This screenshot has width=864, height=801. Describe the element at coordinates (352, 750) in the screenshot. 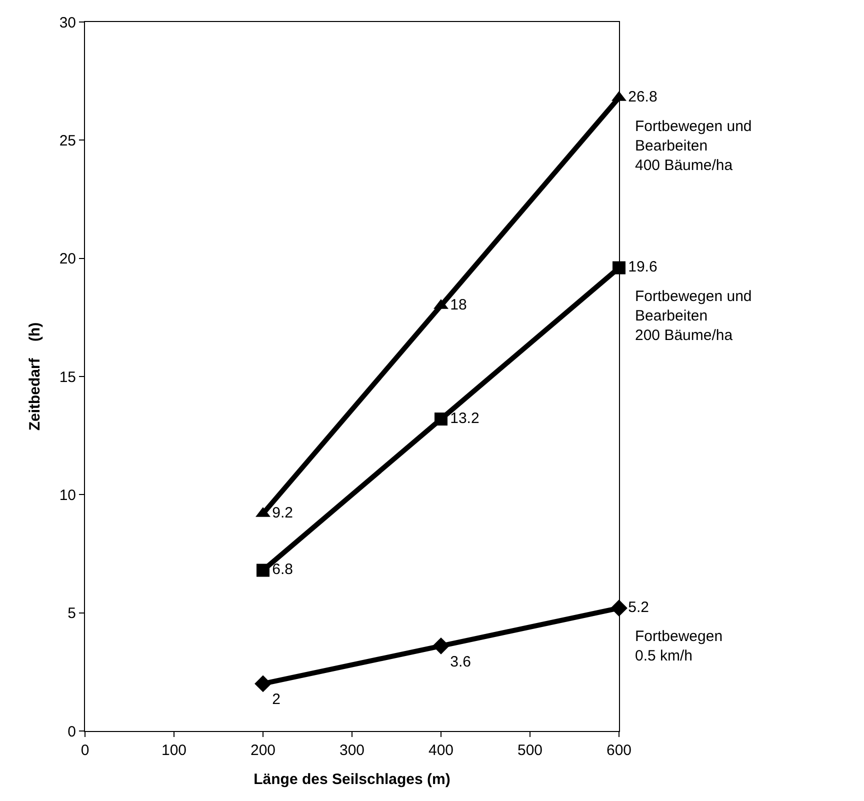

I see `x-tick-label: 300` at that location.